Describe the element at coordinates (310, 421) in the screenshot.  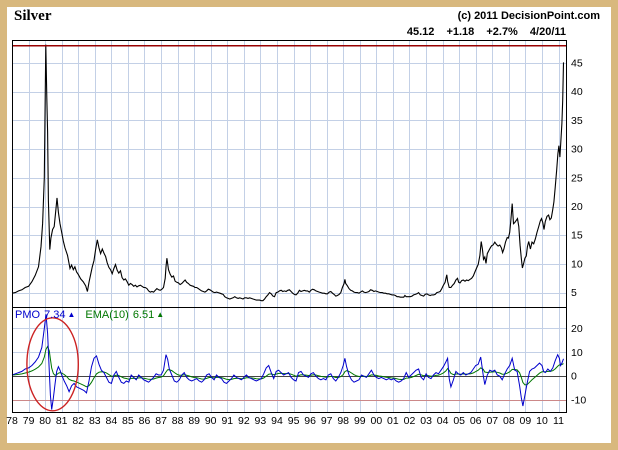
I see `year-axis-tick: 96` at that location.